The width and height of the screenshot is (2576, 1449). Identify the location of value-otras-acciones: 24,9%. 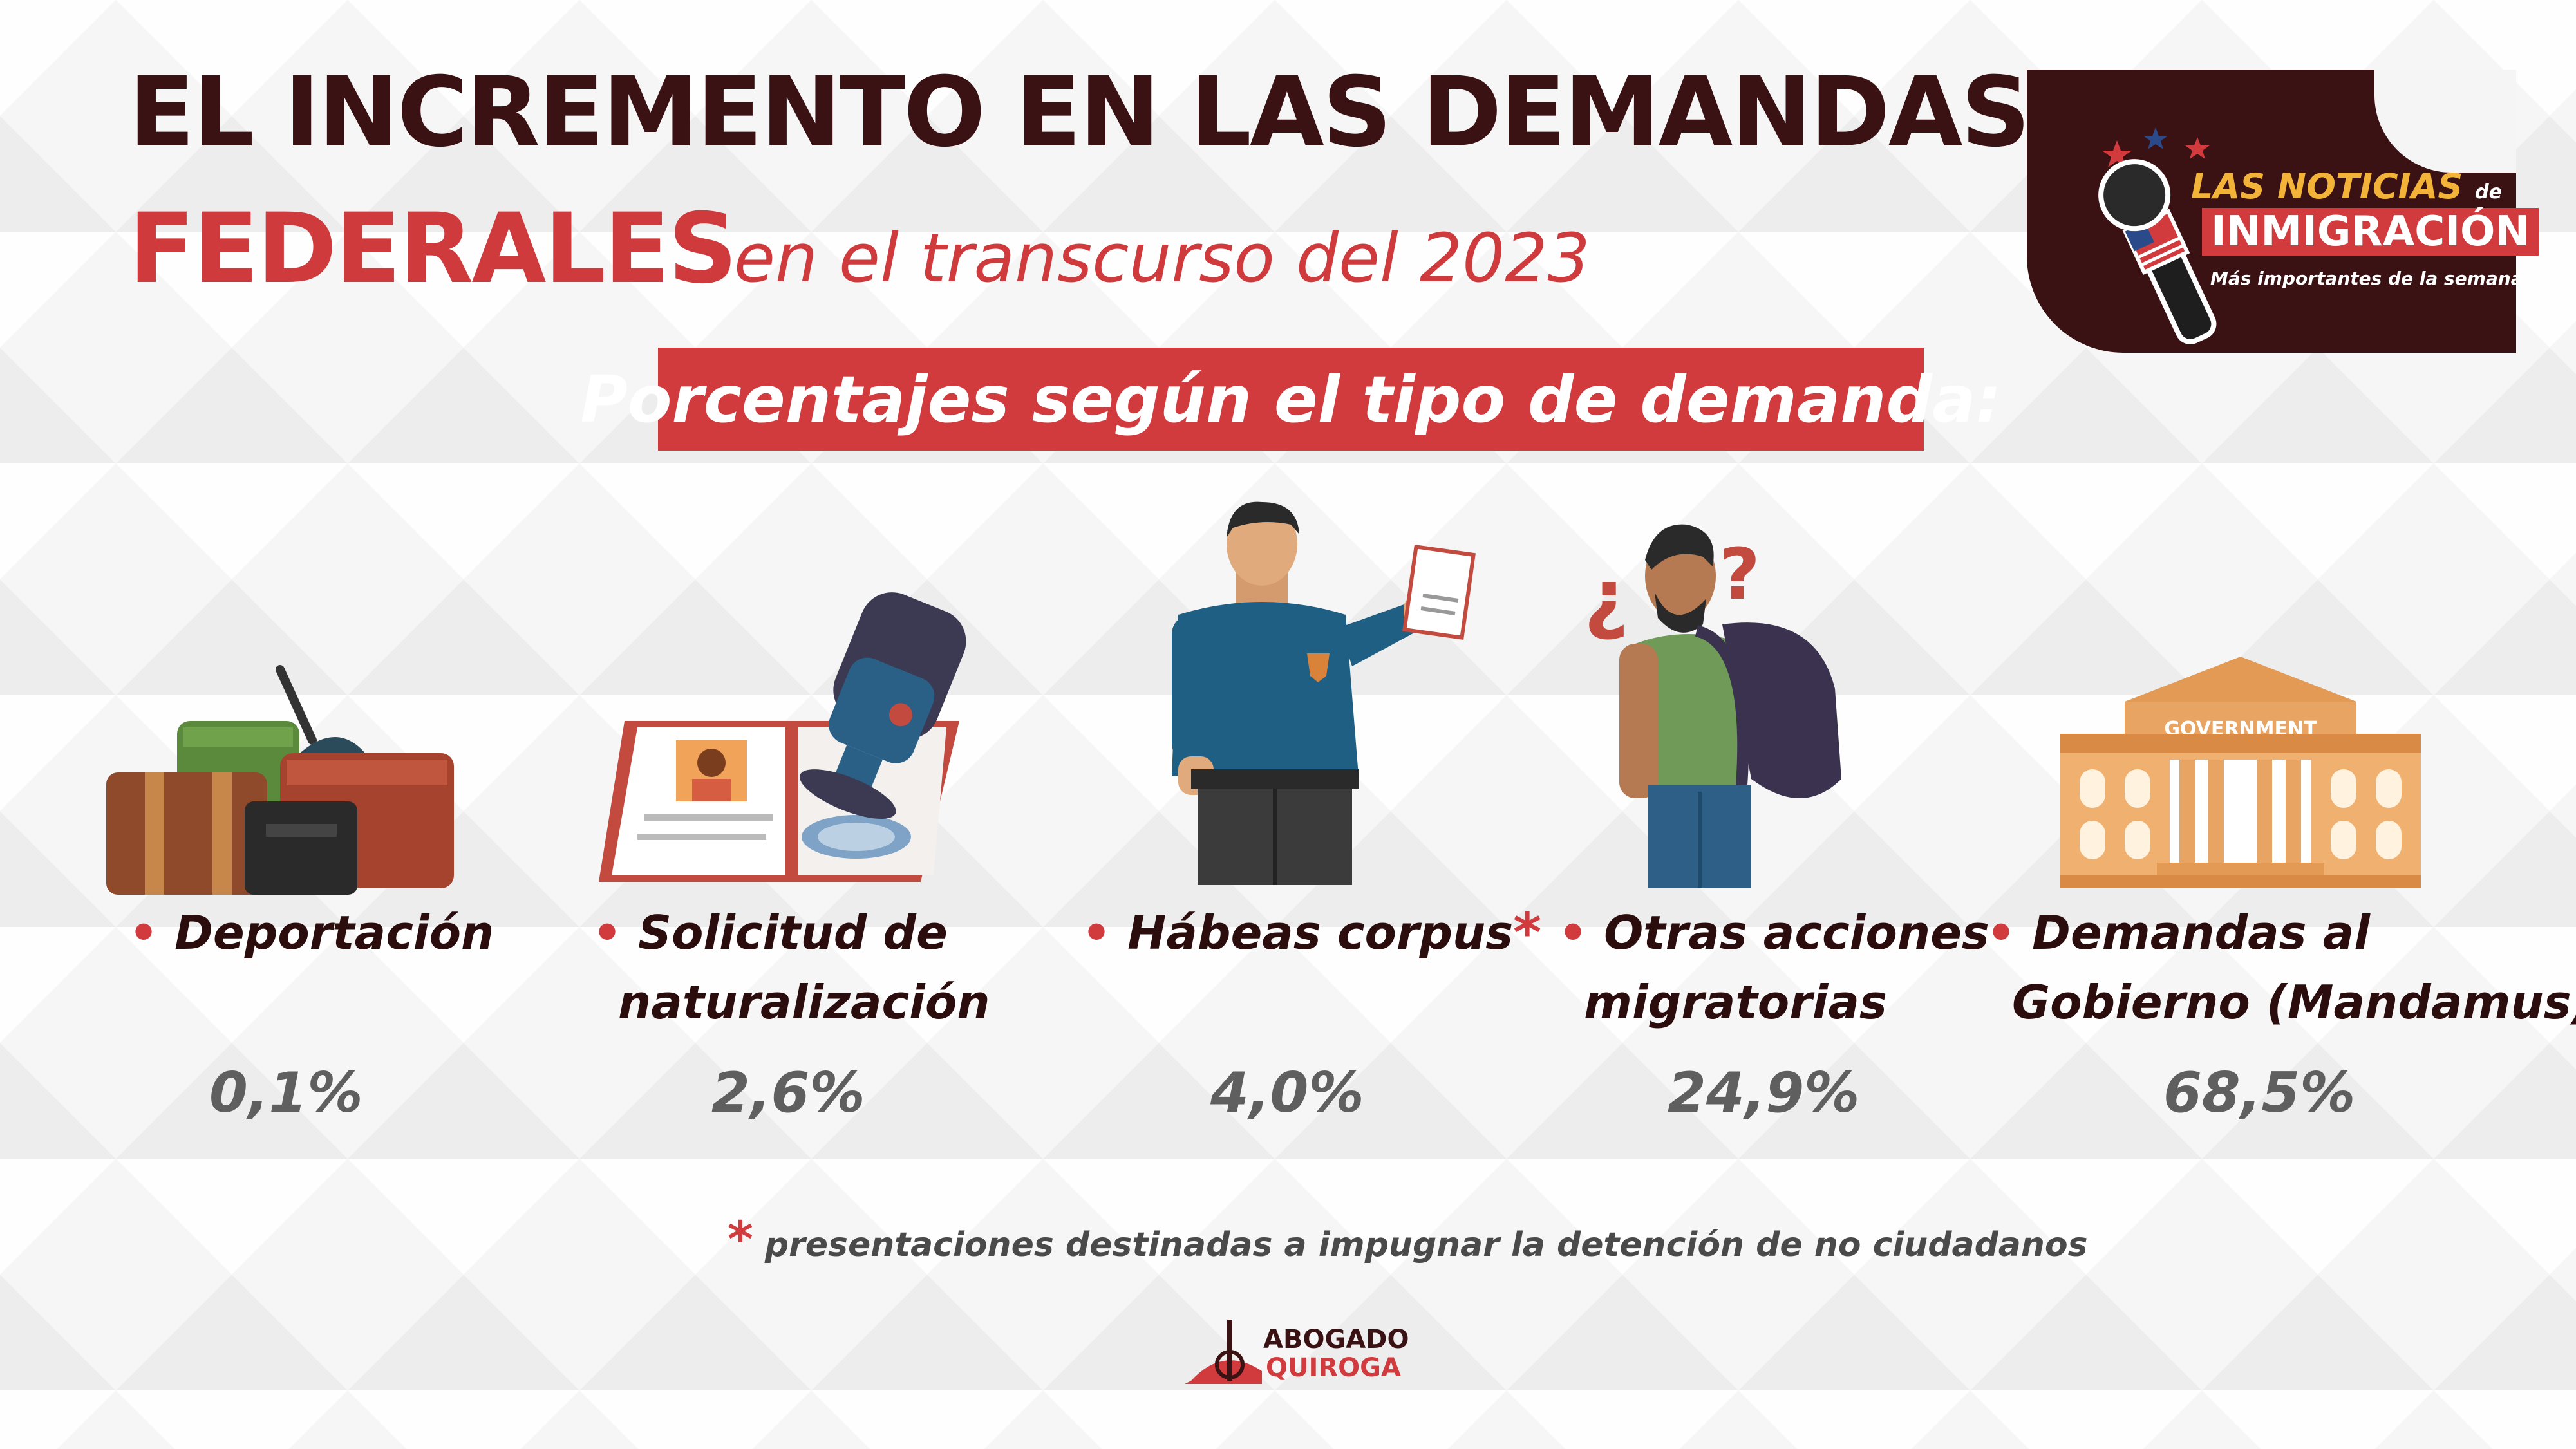
(1764, 1093).